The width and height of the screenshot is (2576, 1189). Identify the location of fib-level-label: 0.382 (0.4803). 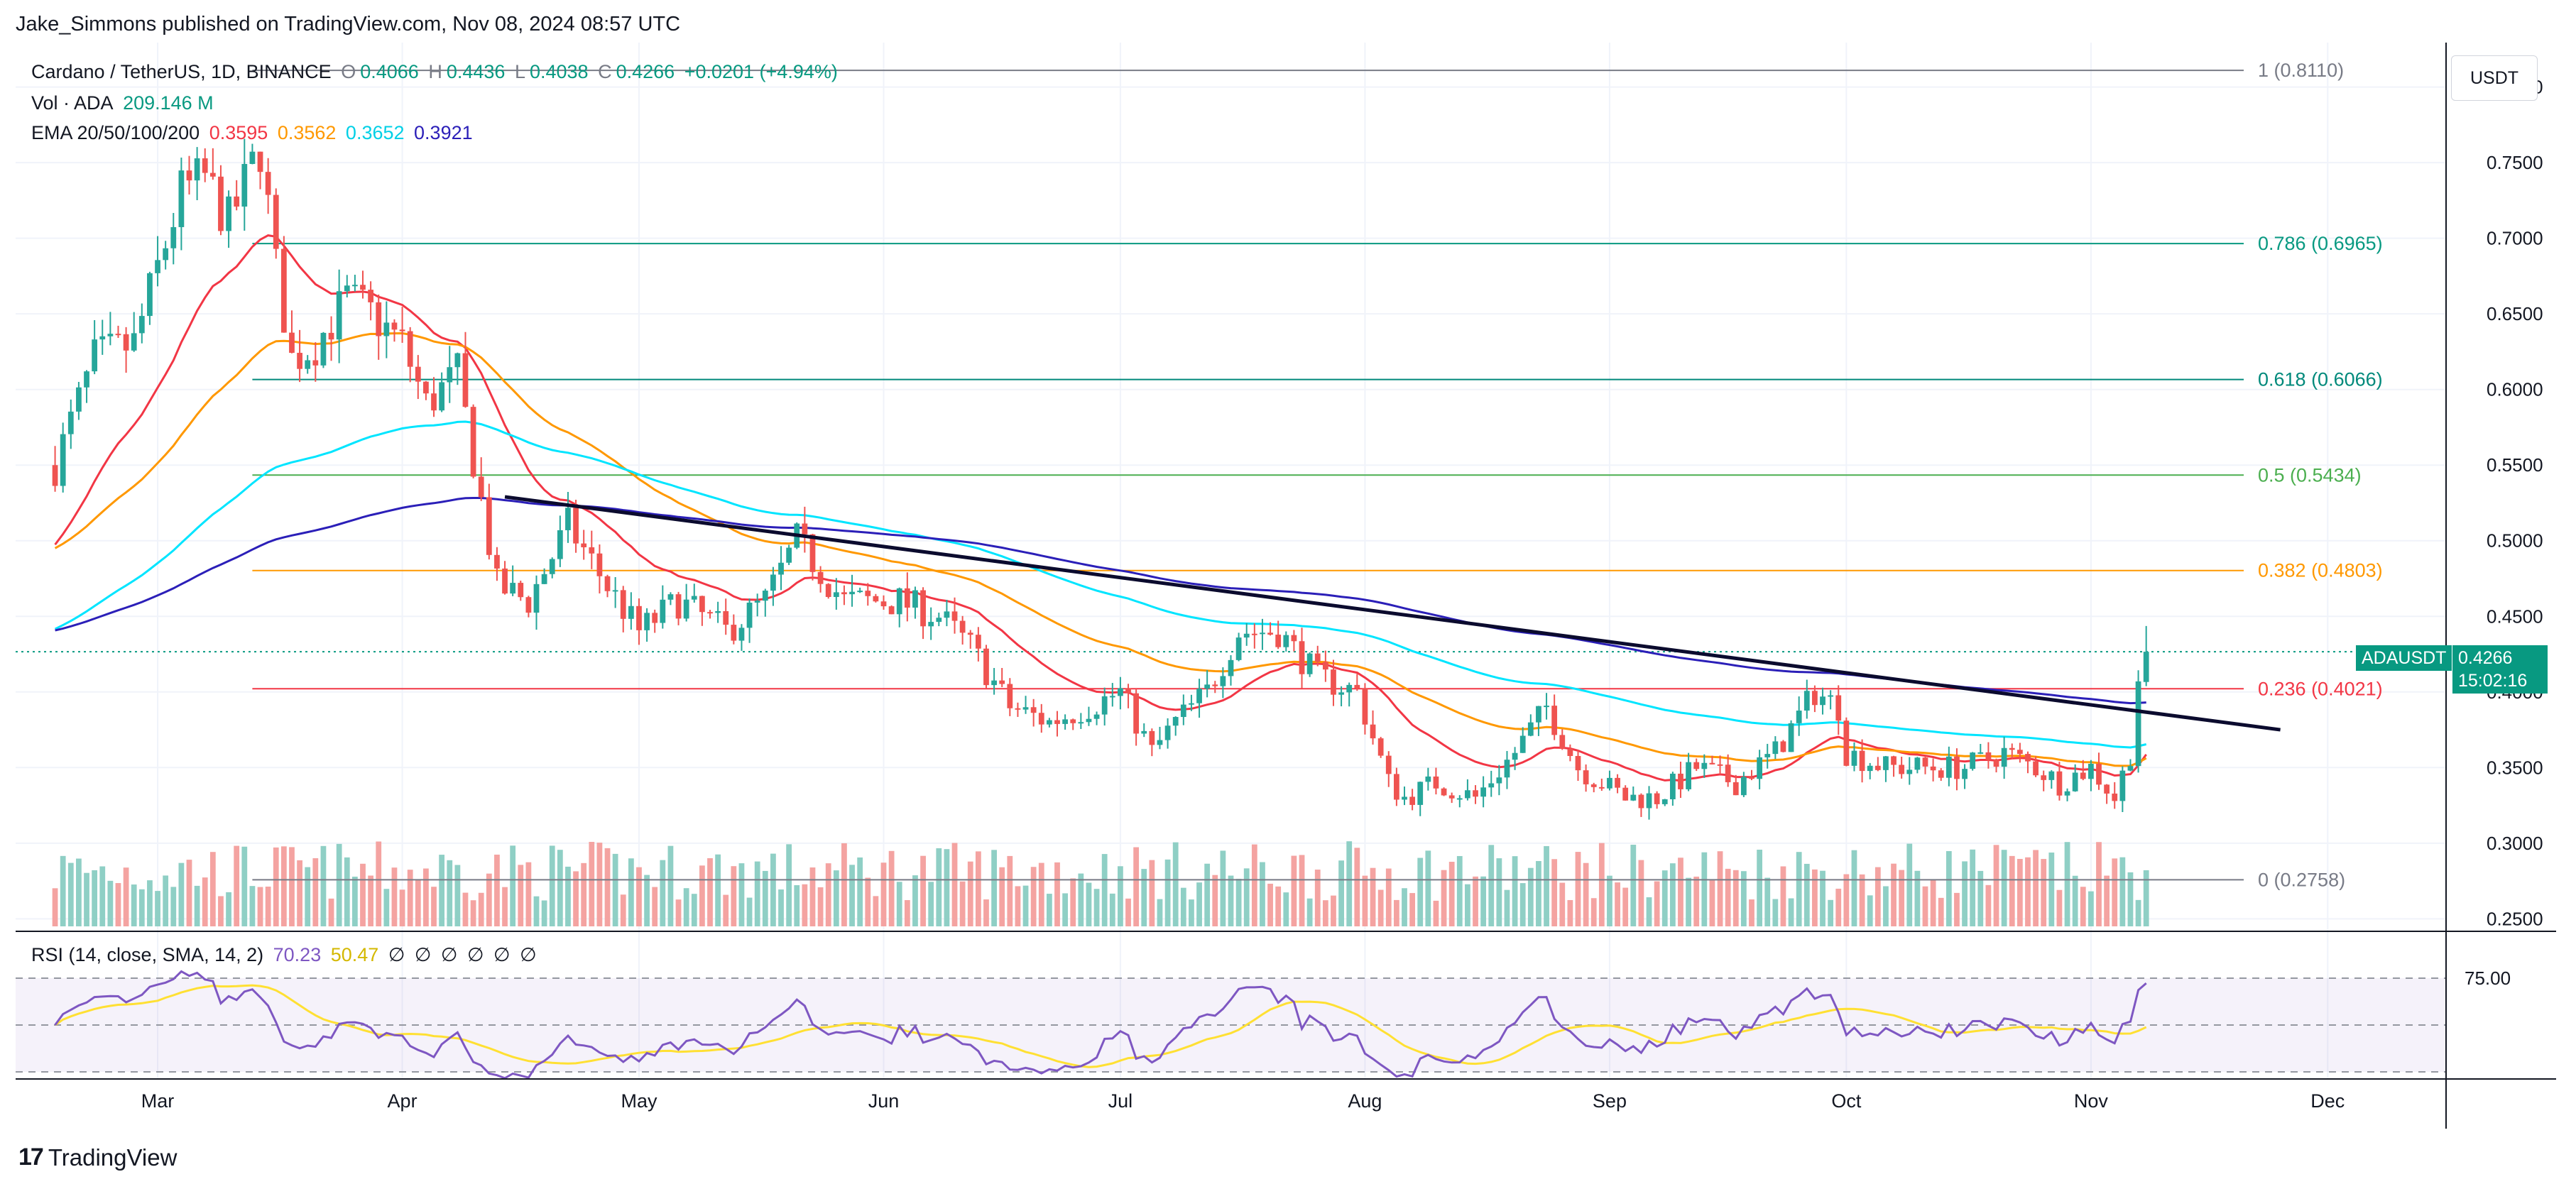
(2320, 570).